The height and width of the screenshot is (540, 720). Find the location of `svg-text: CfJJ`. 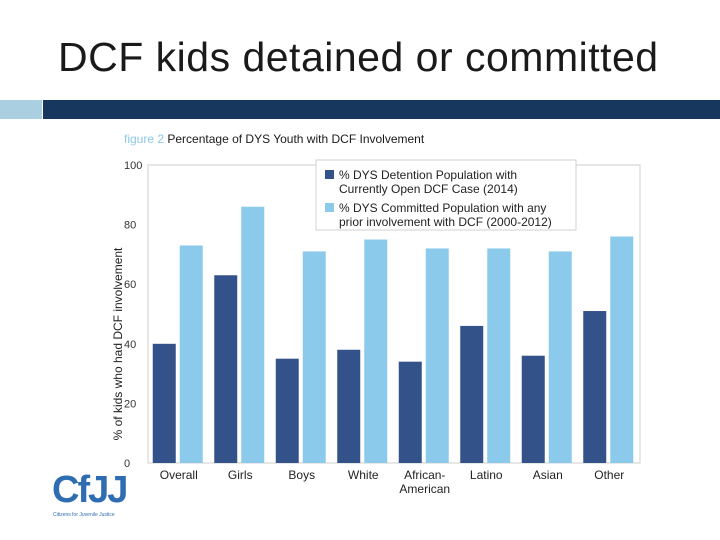

svg-text: CfJJ is located at coordinates (89, 490).